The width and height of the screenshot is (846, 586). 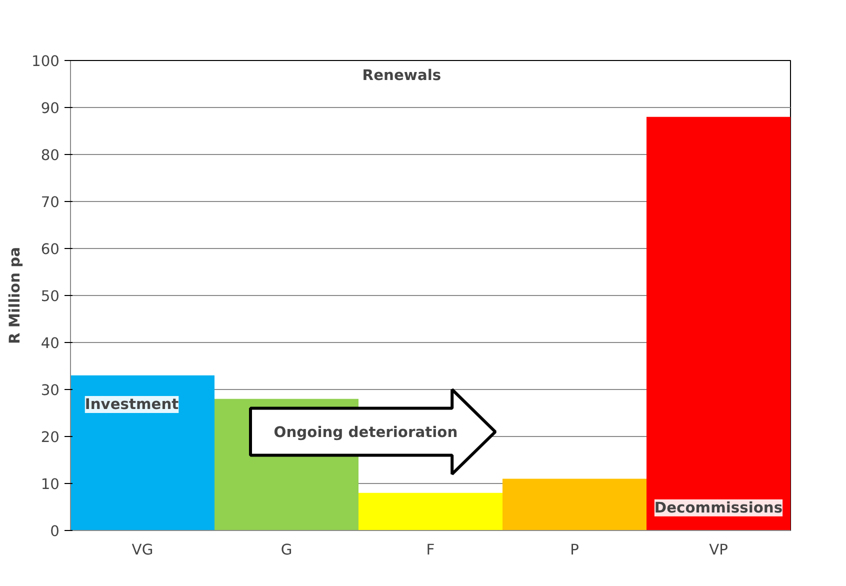 I want to click on y-tick-label: 70, so click(x=50, y=202).